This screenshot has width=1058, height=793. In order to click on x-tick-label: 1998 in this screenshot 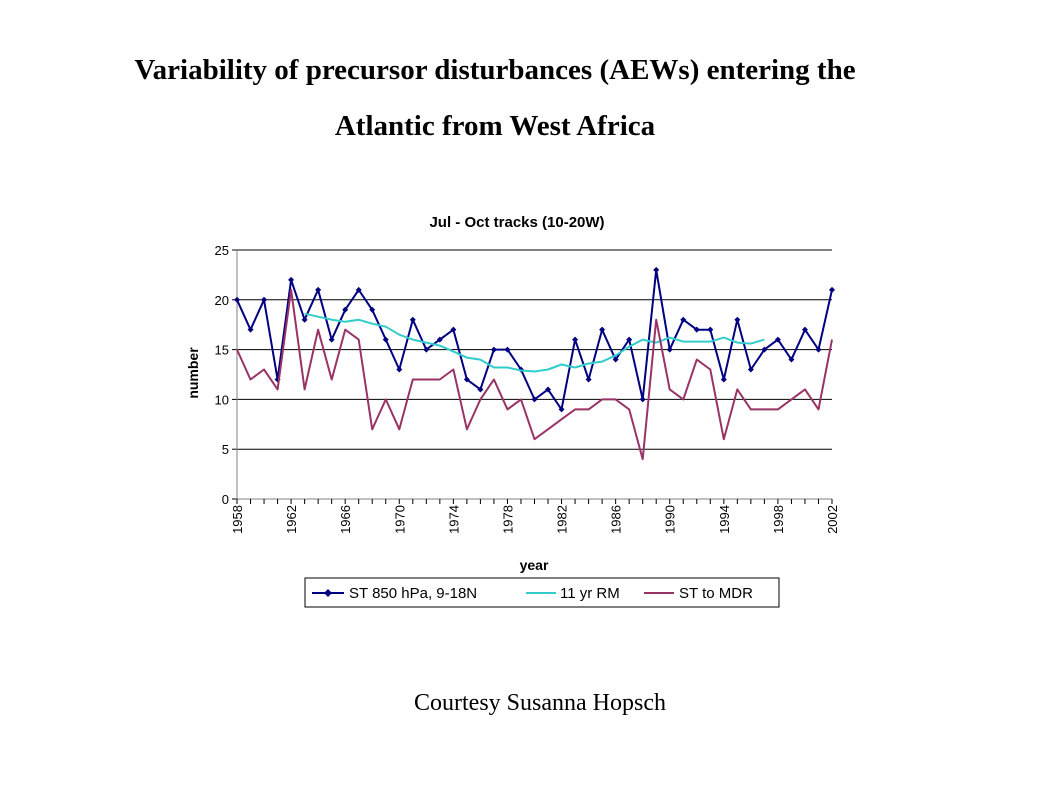, I will do `click(778, 519)`.